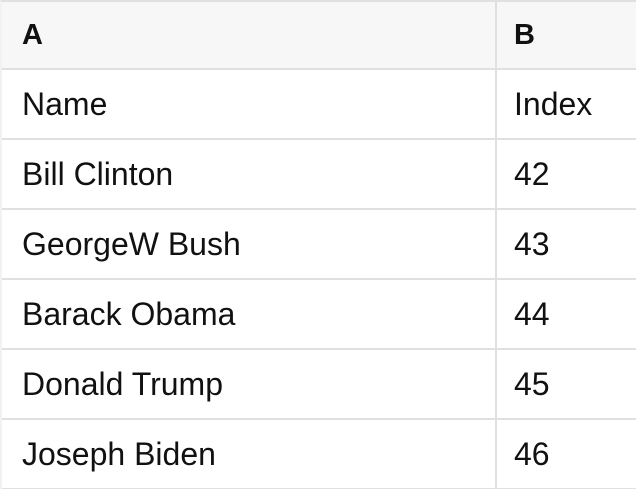  I want to click on column-letter-a: A, so click(33, 34).